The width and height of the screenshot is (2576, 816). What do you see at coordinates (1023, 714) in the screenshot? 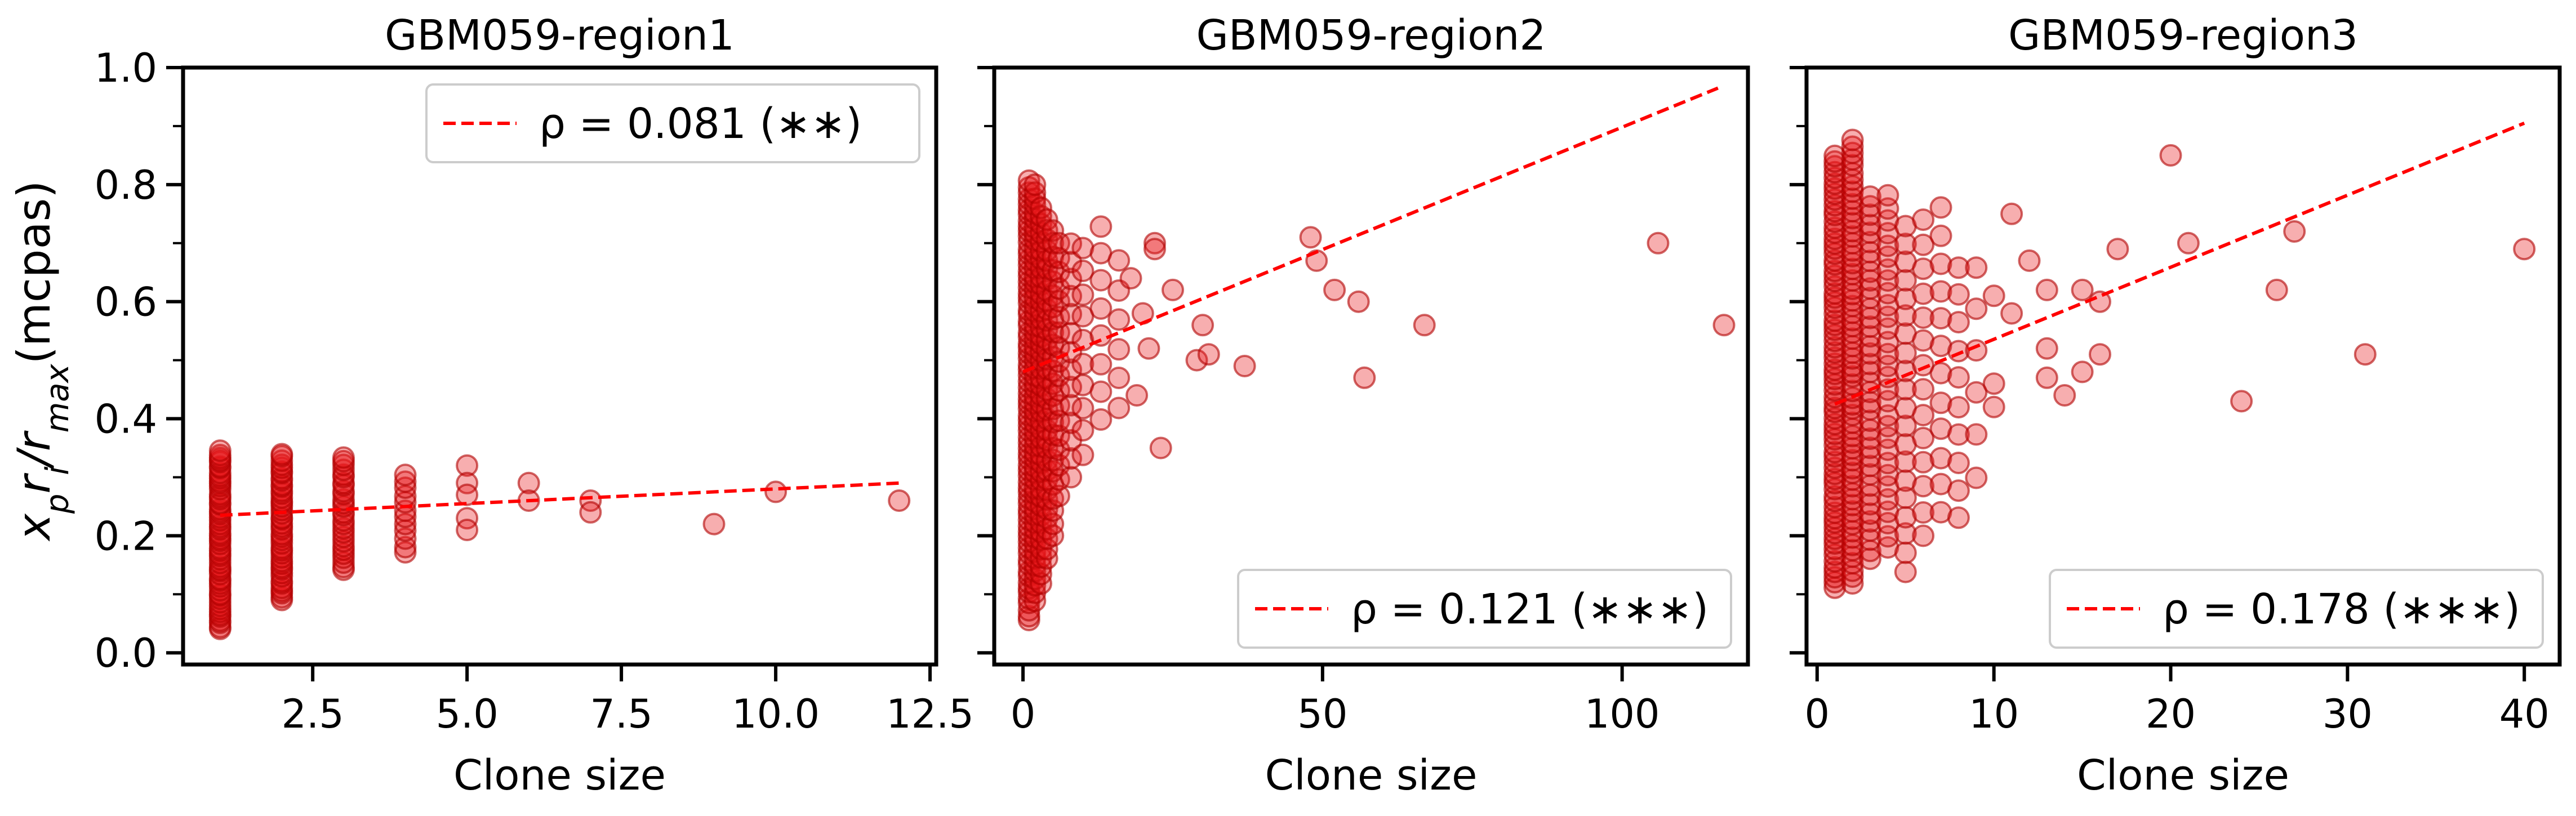
I see `x-tick-label: 0` at bounding box center [1023, 714].